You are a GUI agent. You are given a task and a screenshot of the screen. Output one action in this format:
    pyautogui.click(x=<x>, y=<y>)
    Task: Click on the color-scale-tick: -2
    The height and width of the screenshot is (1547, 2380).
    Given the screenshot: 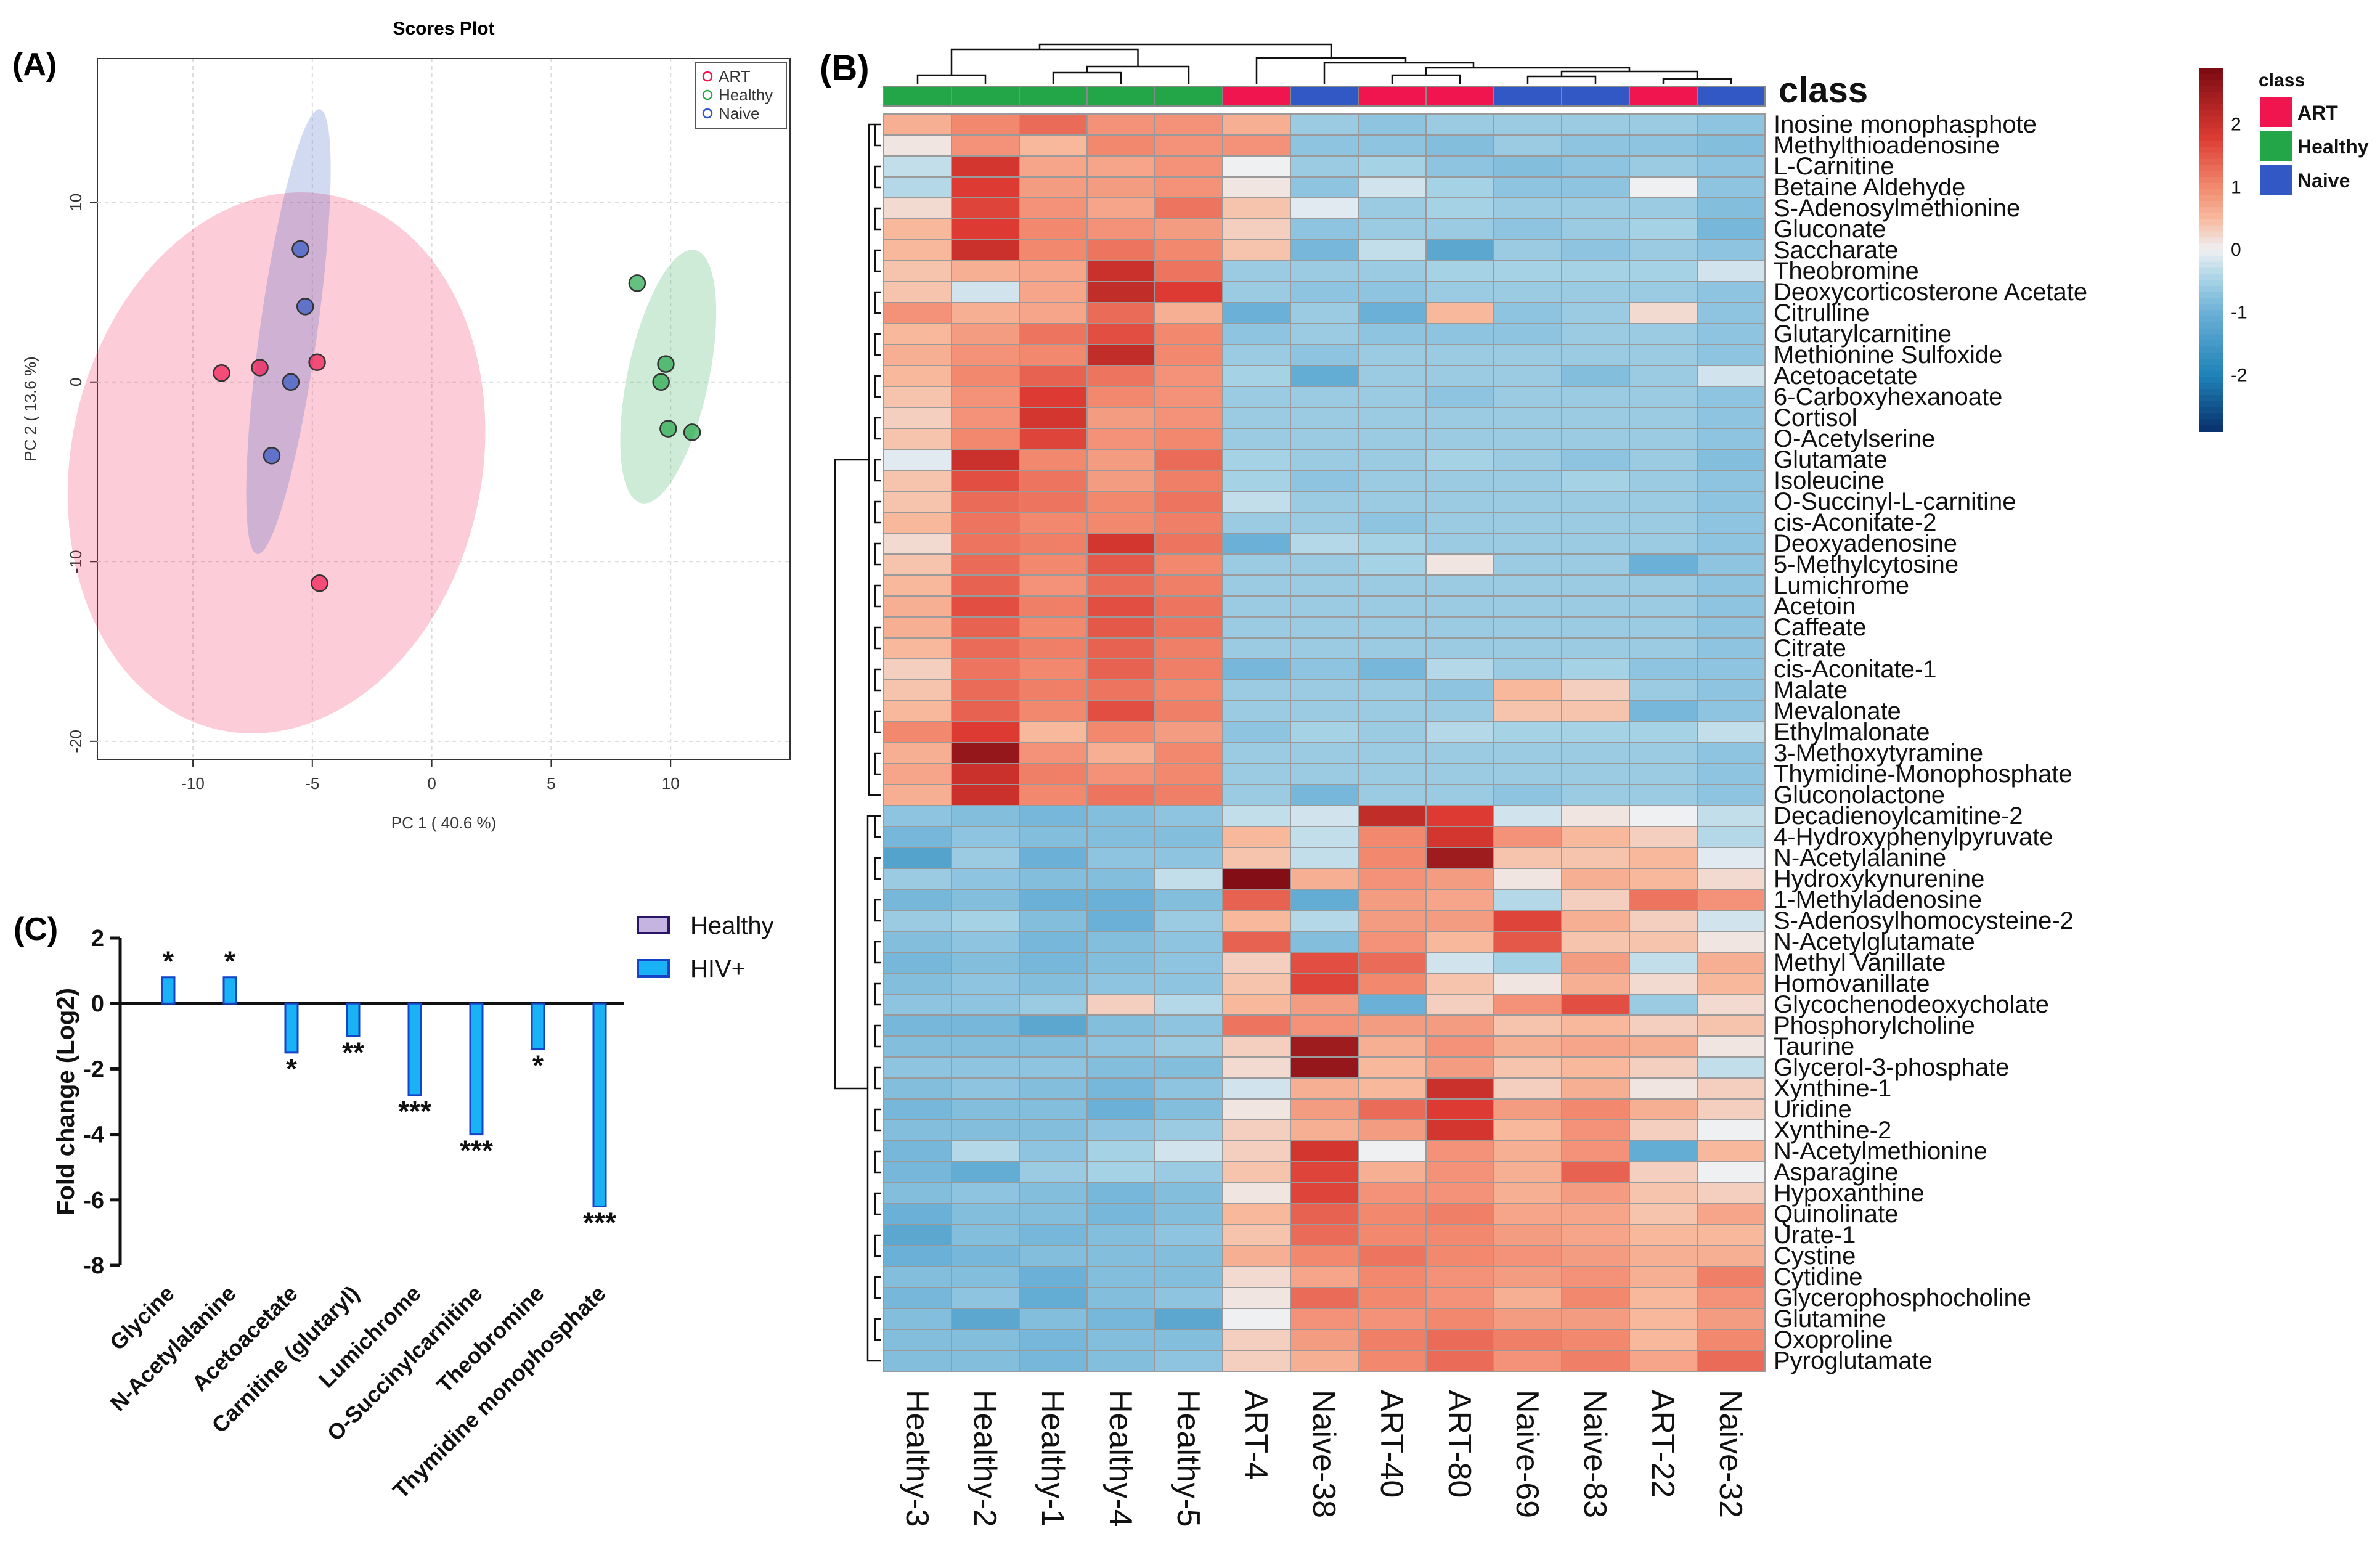 What is the action you would take?
    pyautogui.click(x=2239, y=375)
    